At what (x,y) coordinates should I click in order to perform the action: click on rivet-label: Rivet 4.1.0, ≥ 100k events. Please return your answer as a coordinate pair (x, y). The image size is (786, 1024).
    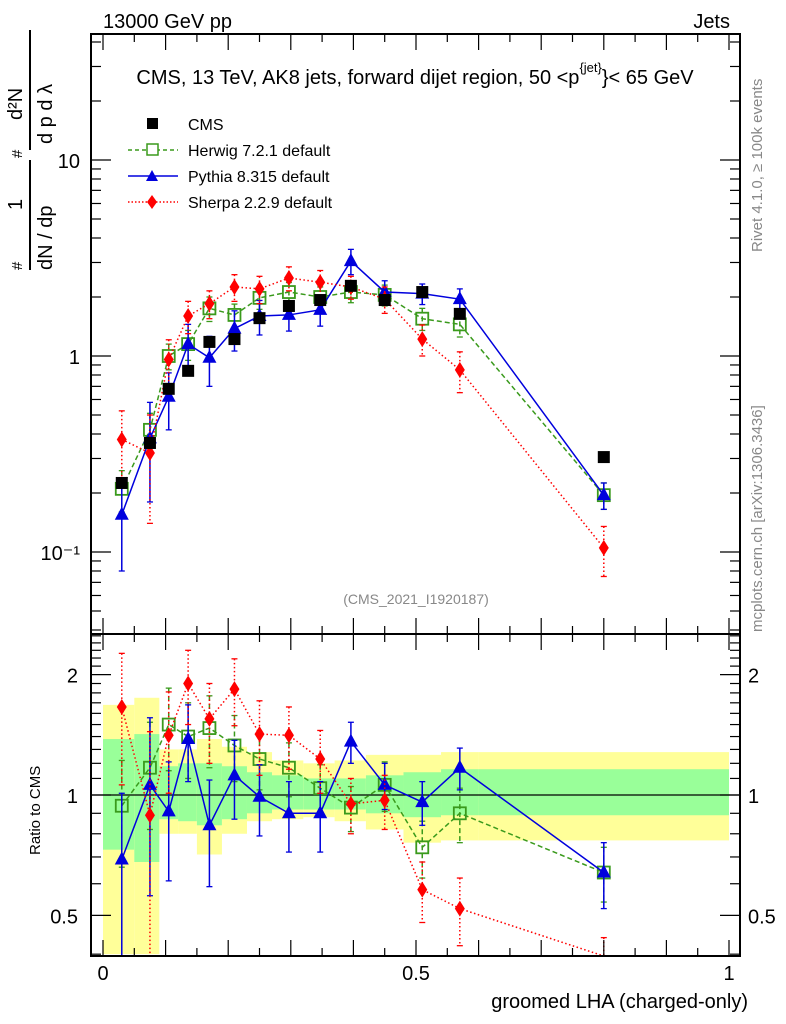
    Looking at the image, I should click on (757, 165).